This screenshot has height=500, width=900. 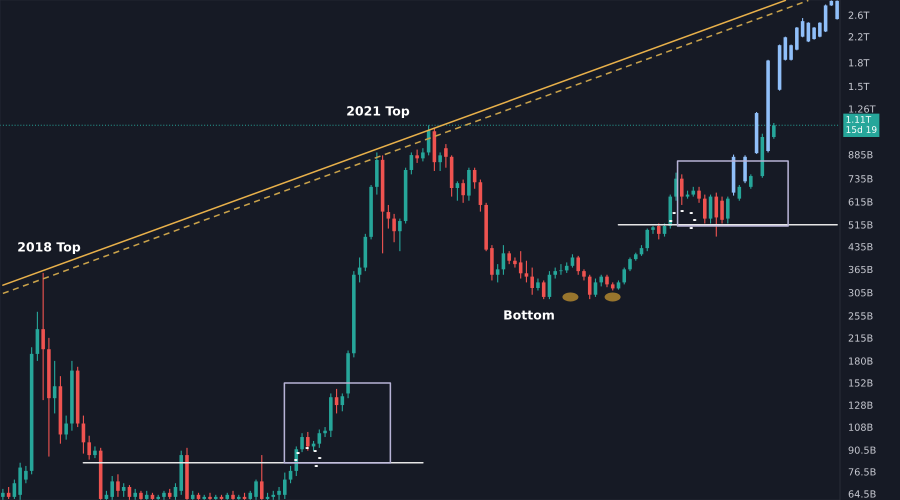 What do you see at coordinates (862, 450) in the screenshot?
I see `y-tick-label: 90.5B` at bounding box center [862, 450].